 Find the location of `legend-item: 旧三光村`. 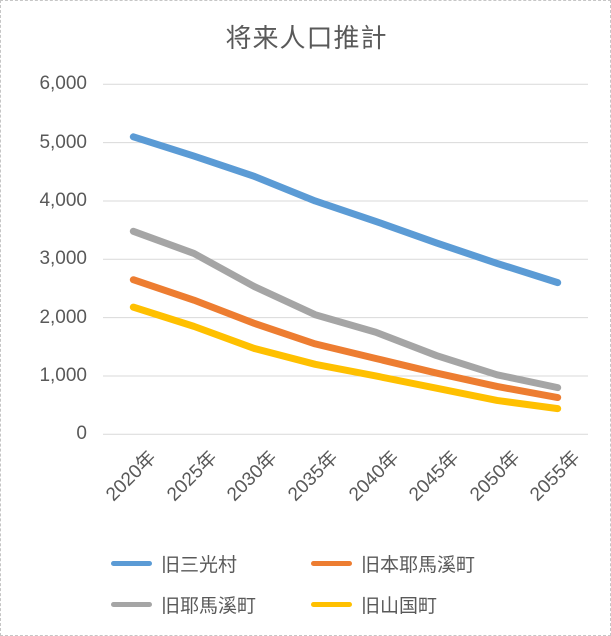

legend-item: 旧三光村 is located at coordinates (174, 564).